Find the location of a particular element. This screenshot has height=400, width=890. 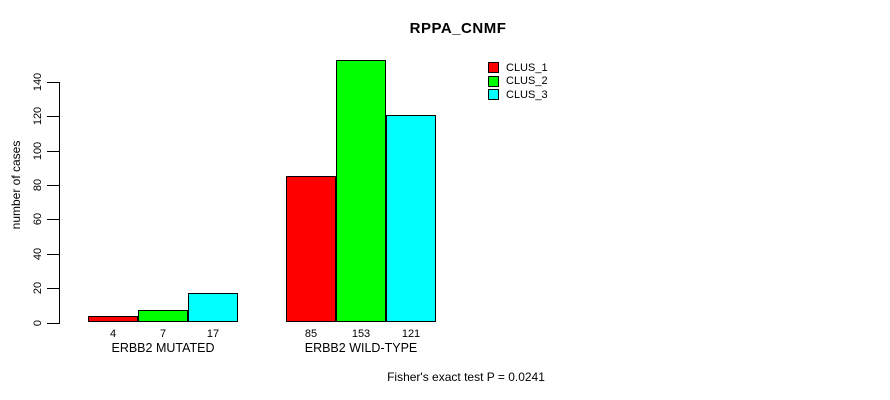

y-tick-label: 100 is located at coordinates (38, 150).